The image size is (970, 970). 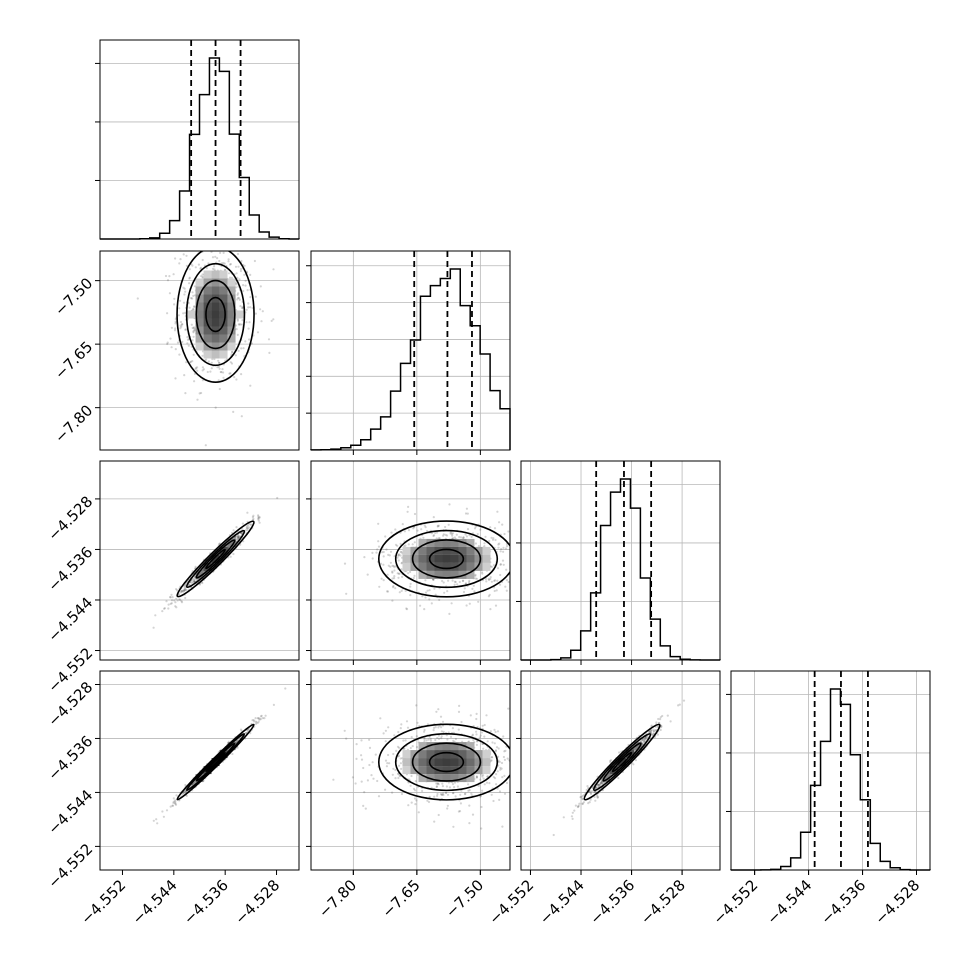 I want to click on x-tick-label: −7.80, so click(x=337, y=898).